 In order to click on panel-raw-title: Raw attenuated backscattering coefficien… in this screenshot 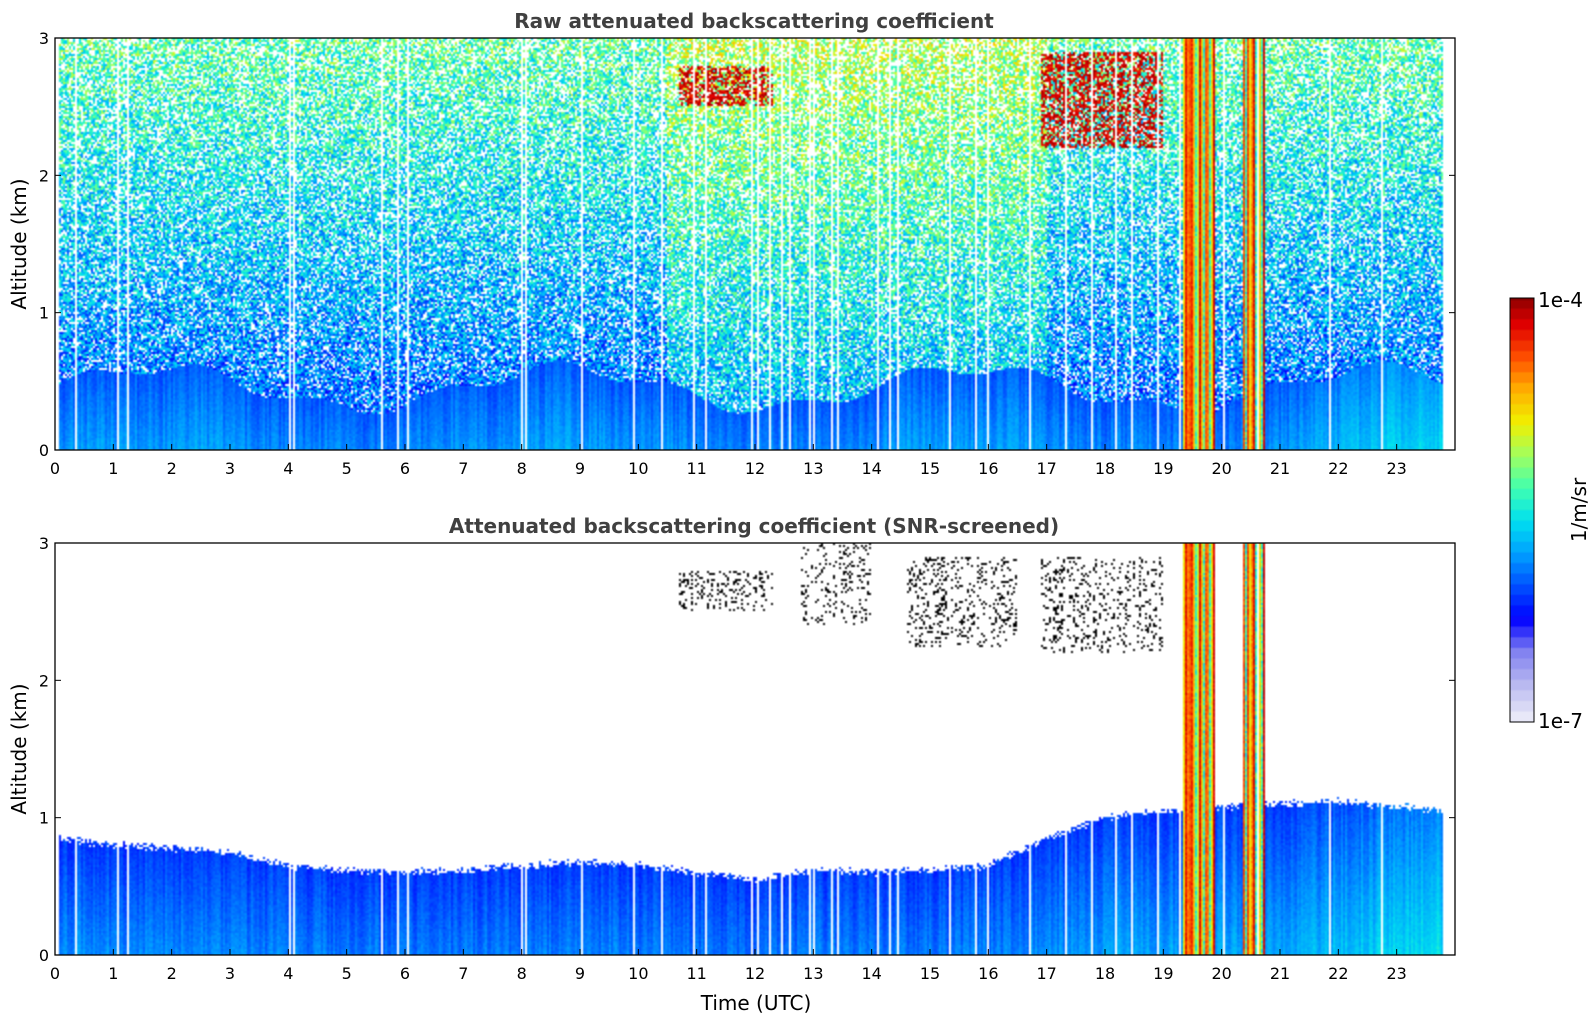, I will do `click(754, 21)`.